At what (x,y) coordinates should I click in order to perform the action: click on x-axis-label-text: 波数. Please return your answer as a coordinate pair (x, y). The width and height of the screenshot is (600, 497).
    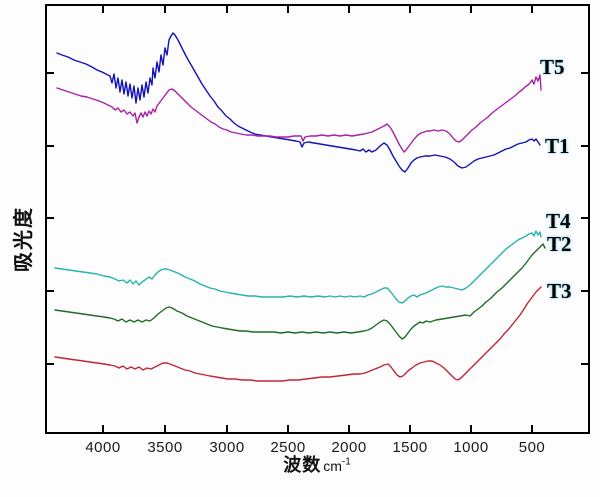
    Looking at the image, I should click on (302, 465).